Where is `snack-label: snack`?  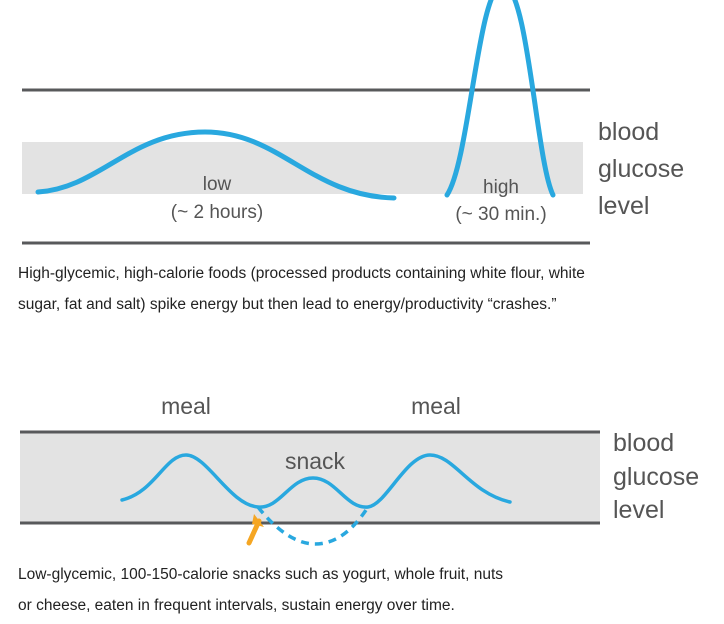 snack-label: snack is located at coordinates (315, 461).